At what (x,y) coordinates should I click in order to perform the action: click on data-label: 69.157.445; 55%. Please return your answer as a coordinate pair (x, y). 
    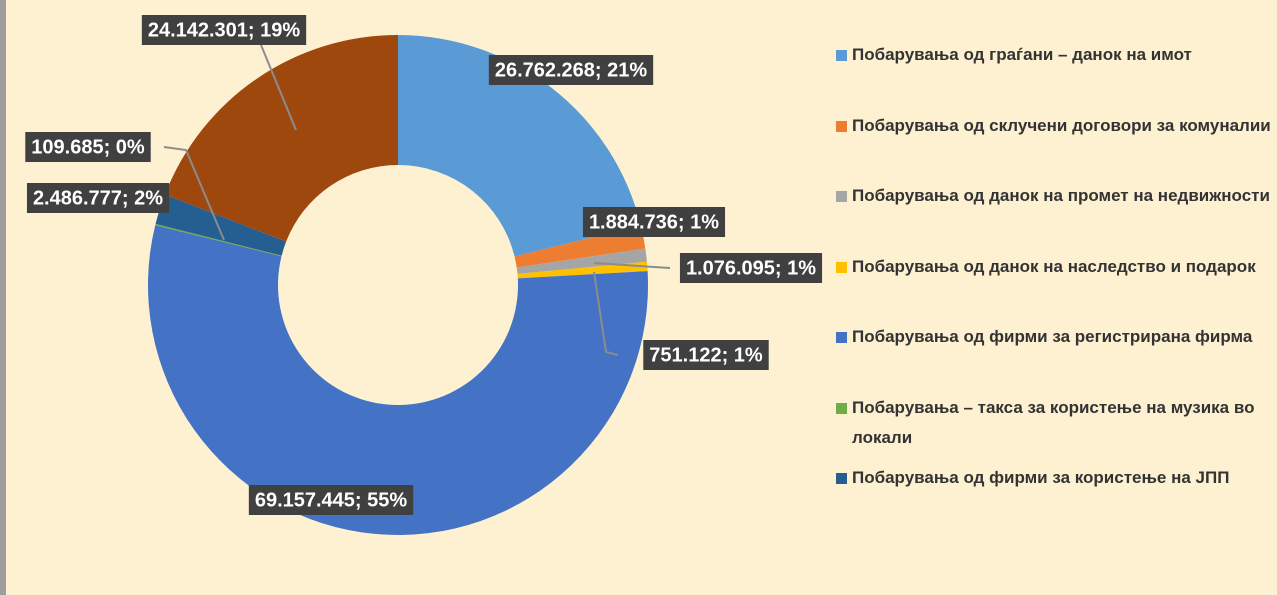
    Looking at the image, I should click on (331, 500).